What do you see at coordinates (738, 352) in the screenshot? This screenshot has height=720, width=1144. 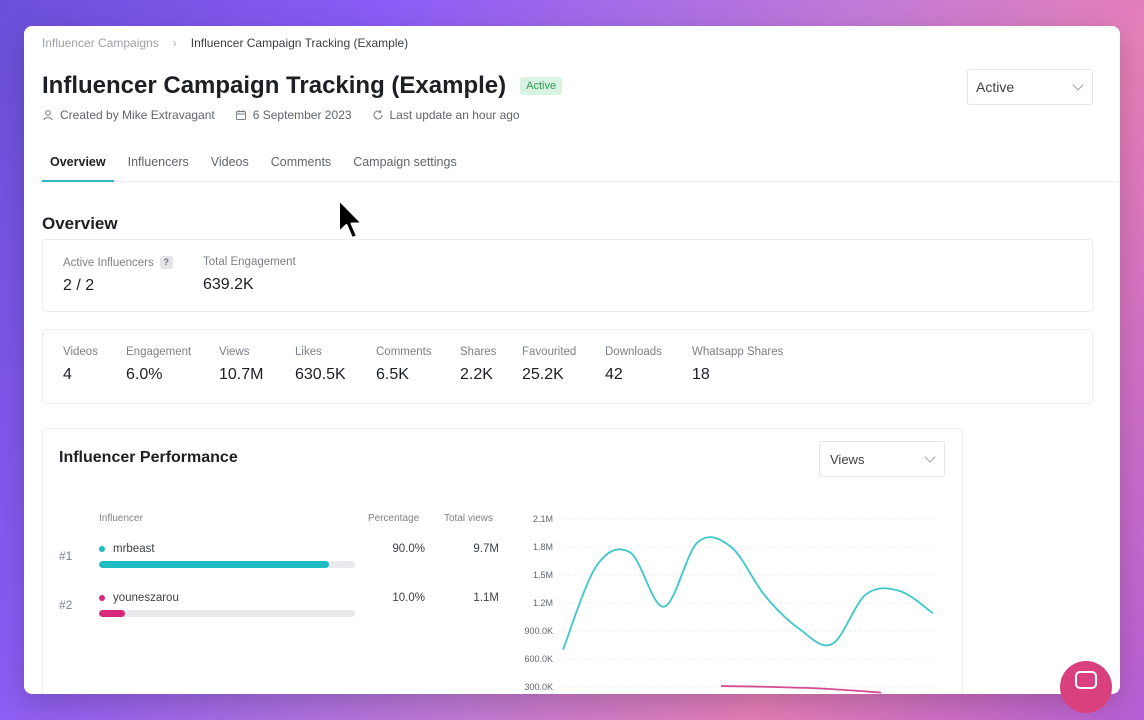 I see `stat-label: Whatsapp Shares` at bounding box center [738, 352].